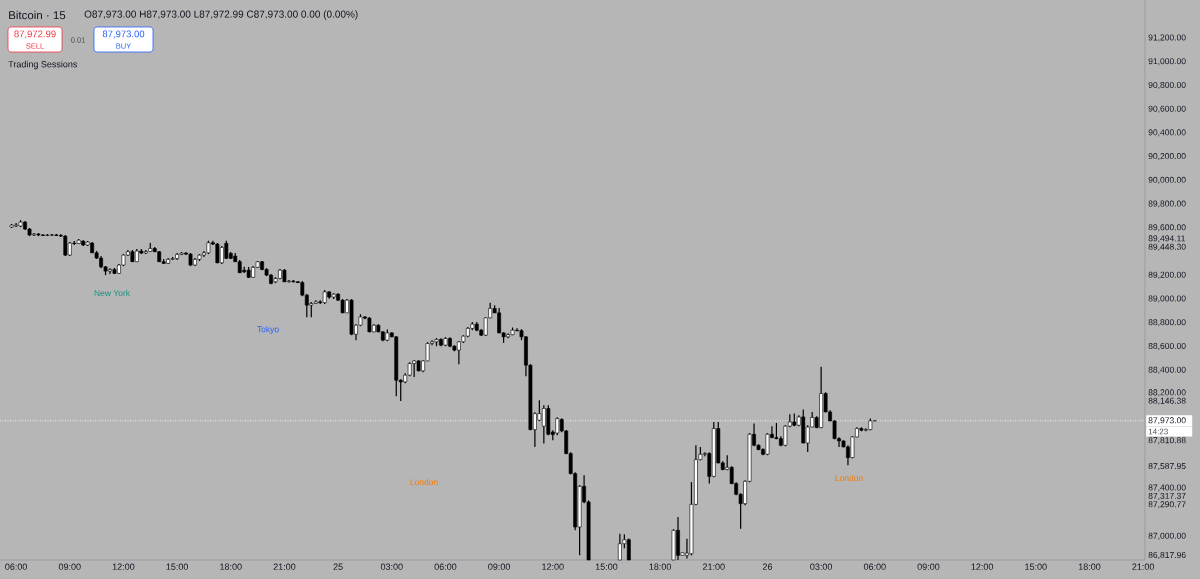  I want to click on y-tick-label: 89,800.00, so click(1167, 204).